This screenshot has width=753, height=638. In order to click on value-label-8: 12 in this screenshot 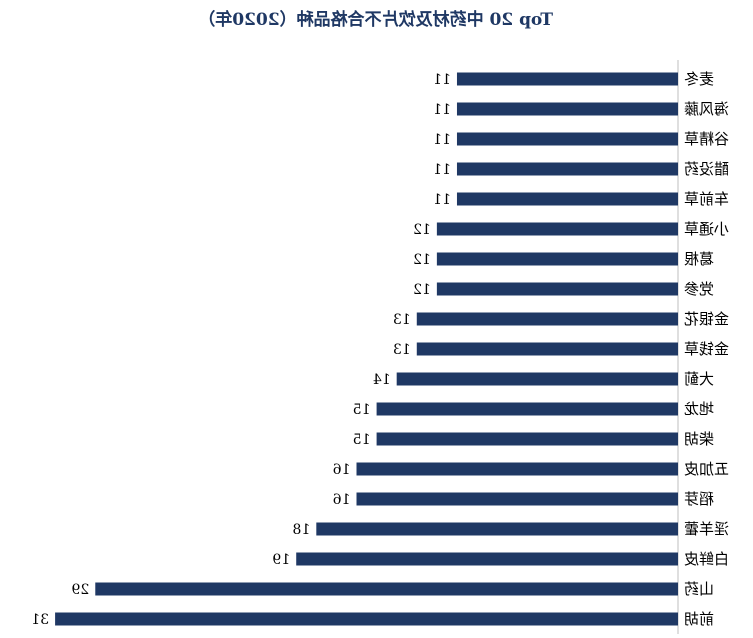, I will do `click(422, 290)`.